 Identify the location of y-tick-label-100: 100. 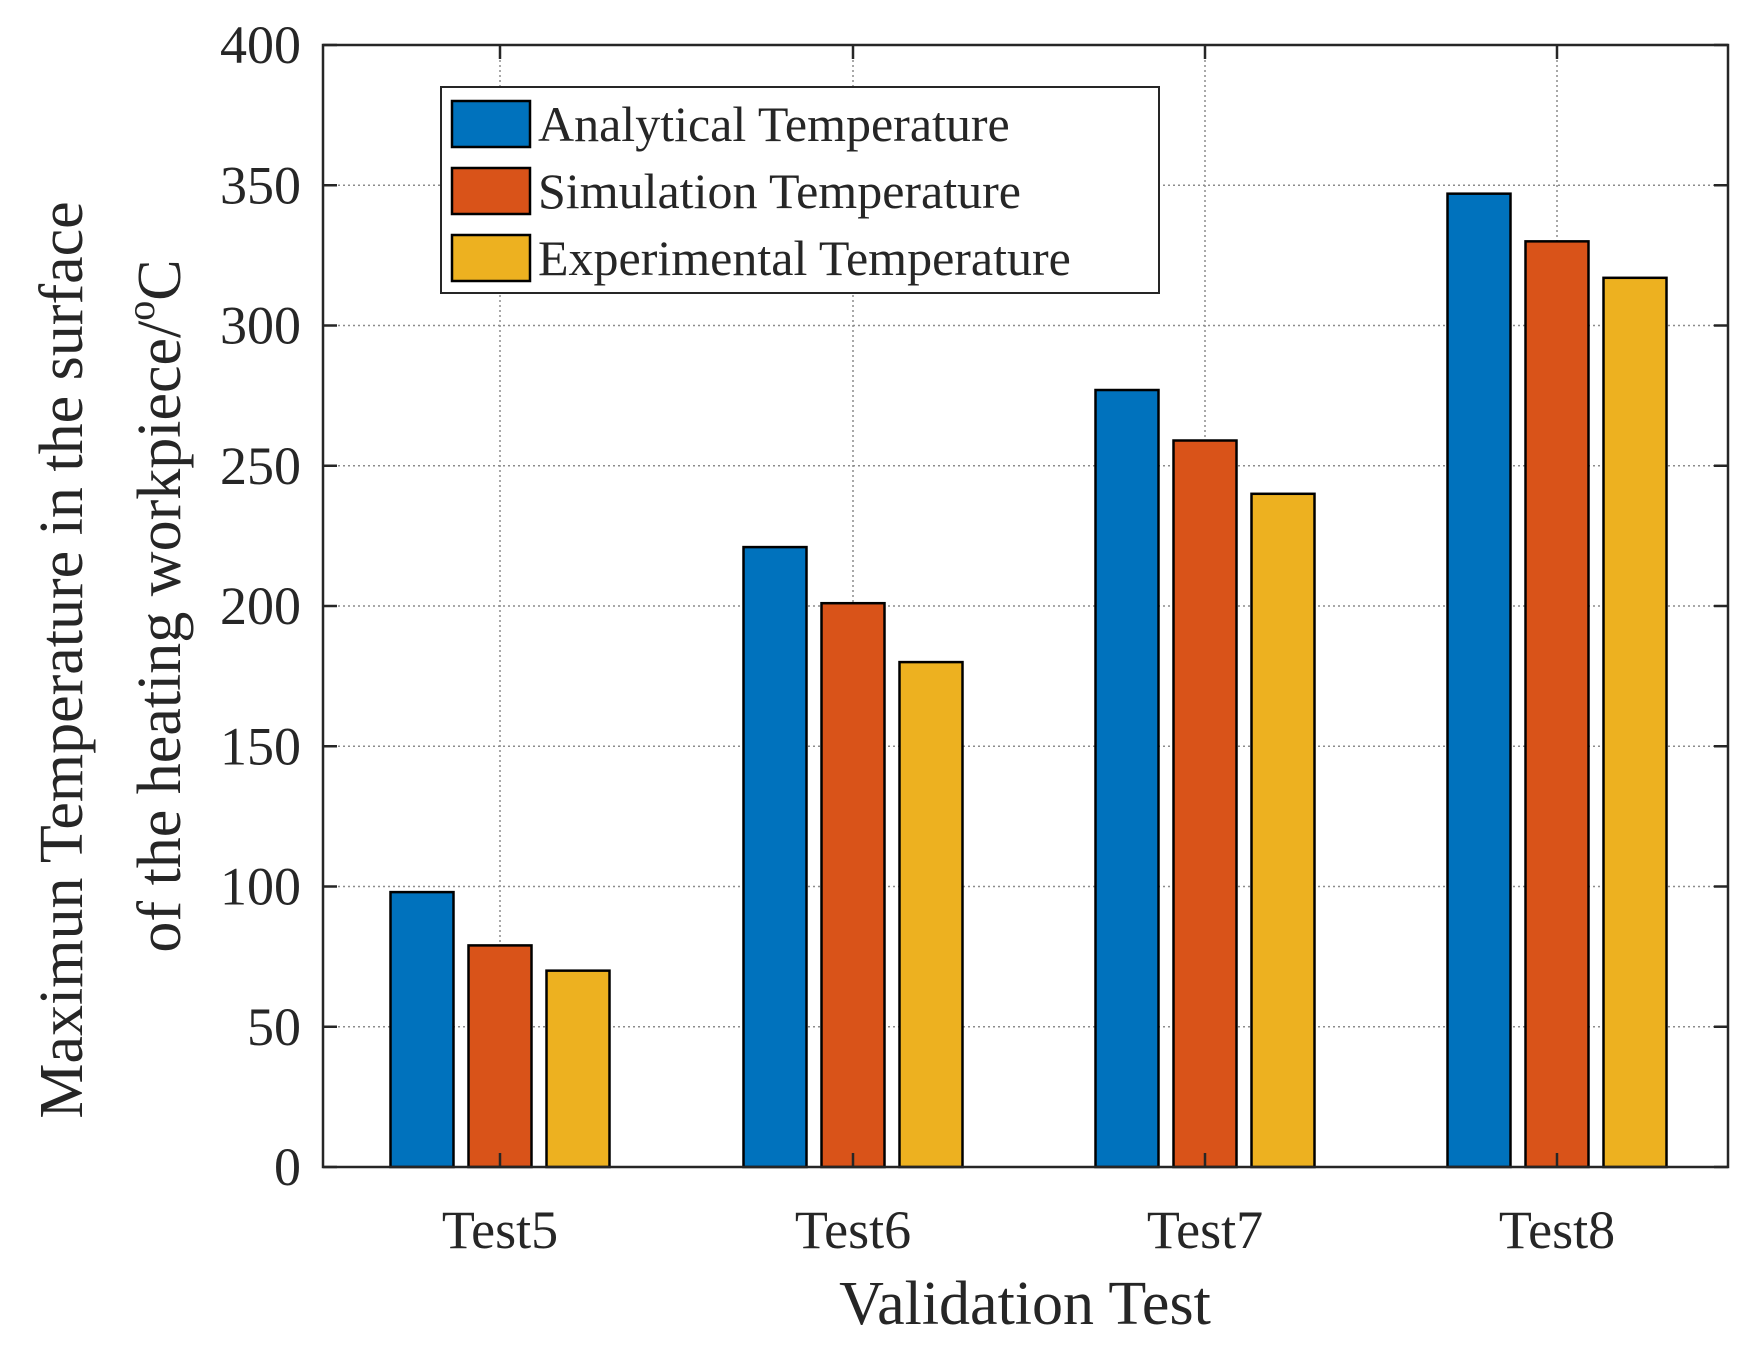
(260, 887).